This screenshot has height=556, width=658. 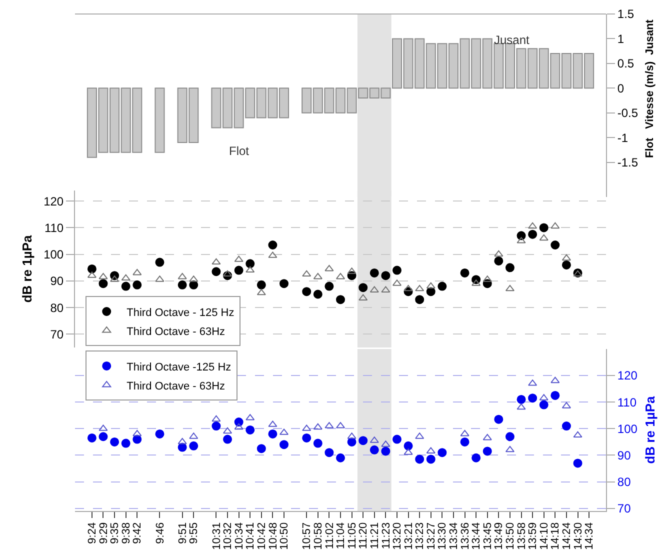 What do you see at coordinates (627, 429) in the screenshot?
I see `y2-tick-label: 100` at bounding box center [627, 429].